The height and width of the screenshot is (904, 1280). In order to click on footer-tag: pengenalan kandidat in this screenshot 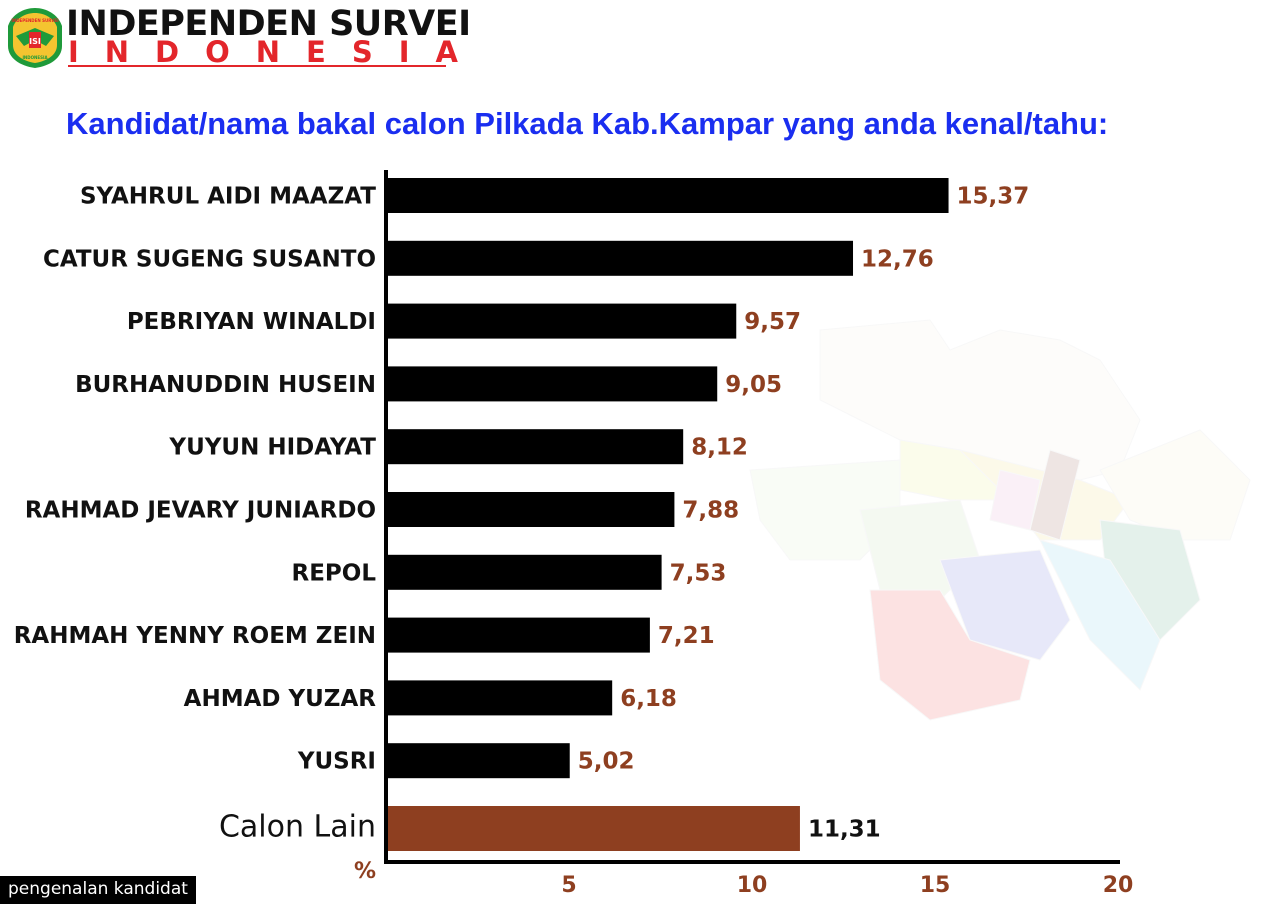, I will do `click(98, 890)`.